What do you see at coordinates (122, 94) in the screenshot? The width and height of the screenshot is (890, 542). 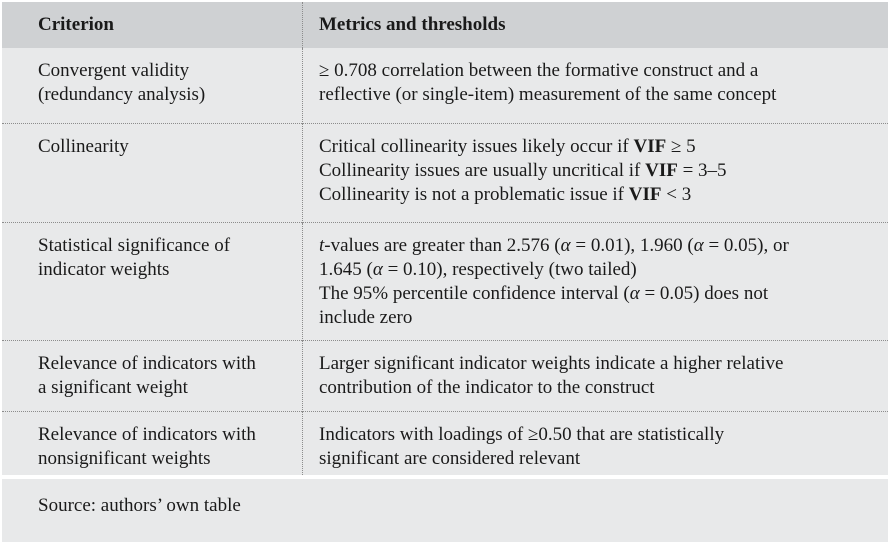 I see `criterion-line: (redundancy analysis)` at bounding box center [122, 94].